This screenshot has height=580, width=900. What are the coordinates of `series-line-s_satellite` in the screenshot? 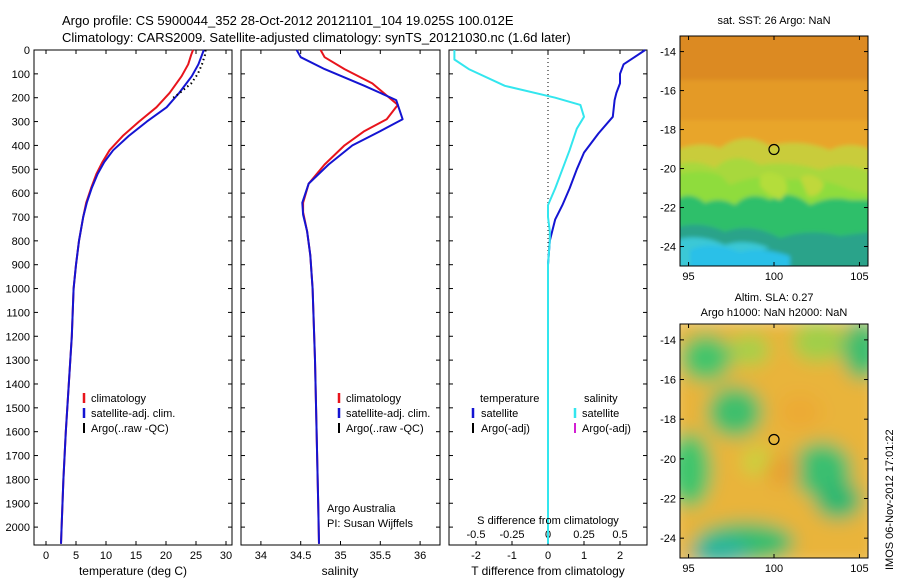 It's located at (519, 297).